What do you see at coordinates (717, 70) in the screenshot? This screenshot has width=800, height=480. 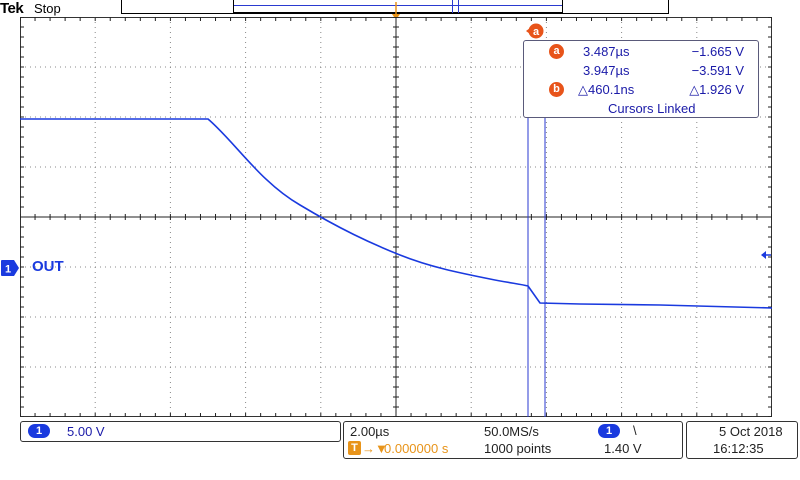 I see `cursor-b-voltage: −3.591 V` at bounding box center [717, 70].